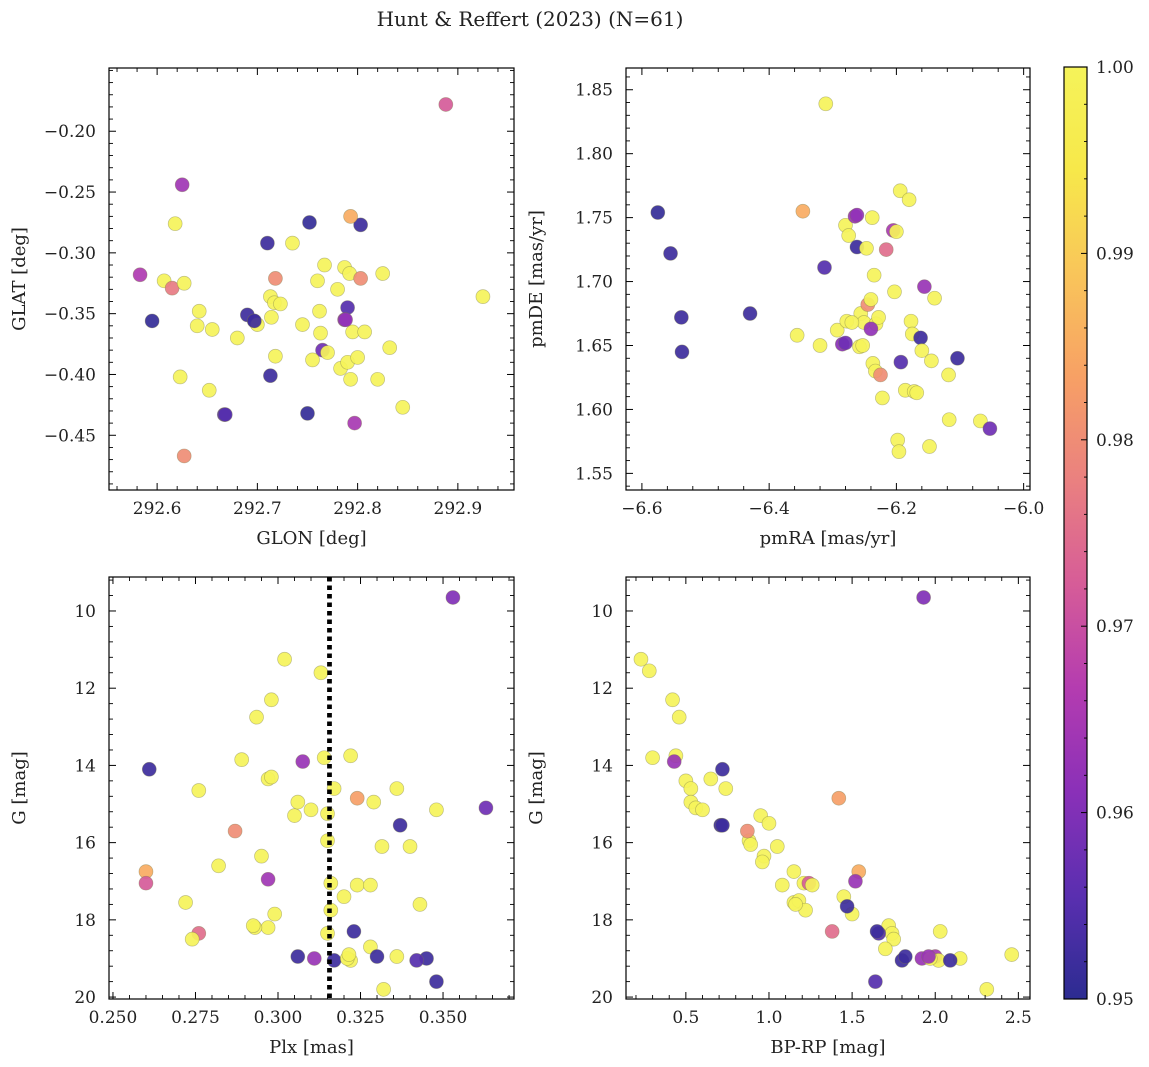 This screenshot has height=1067, width=1149. What do you see at coordinates (1075, 533) in the screenshot?
I see `colorbar-gradient` at bounding box center [1075, 533].